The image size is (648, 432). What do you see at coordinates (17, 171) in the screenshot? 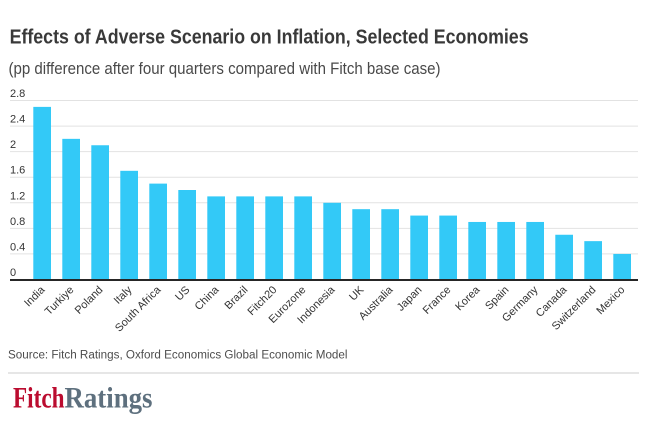
I see `svg-text: 1.6` at bounding box center [17, 171].